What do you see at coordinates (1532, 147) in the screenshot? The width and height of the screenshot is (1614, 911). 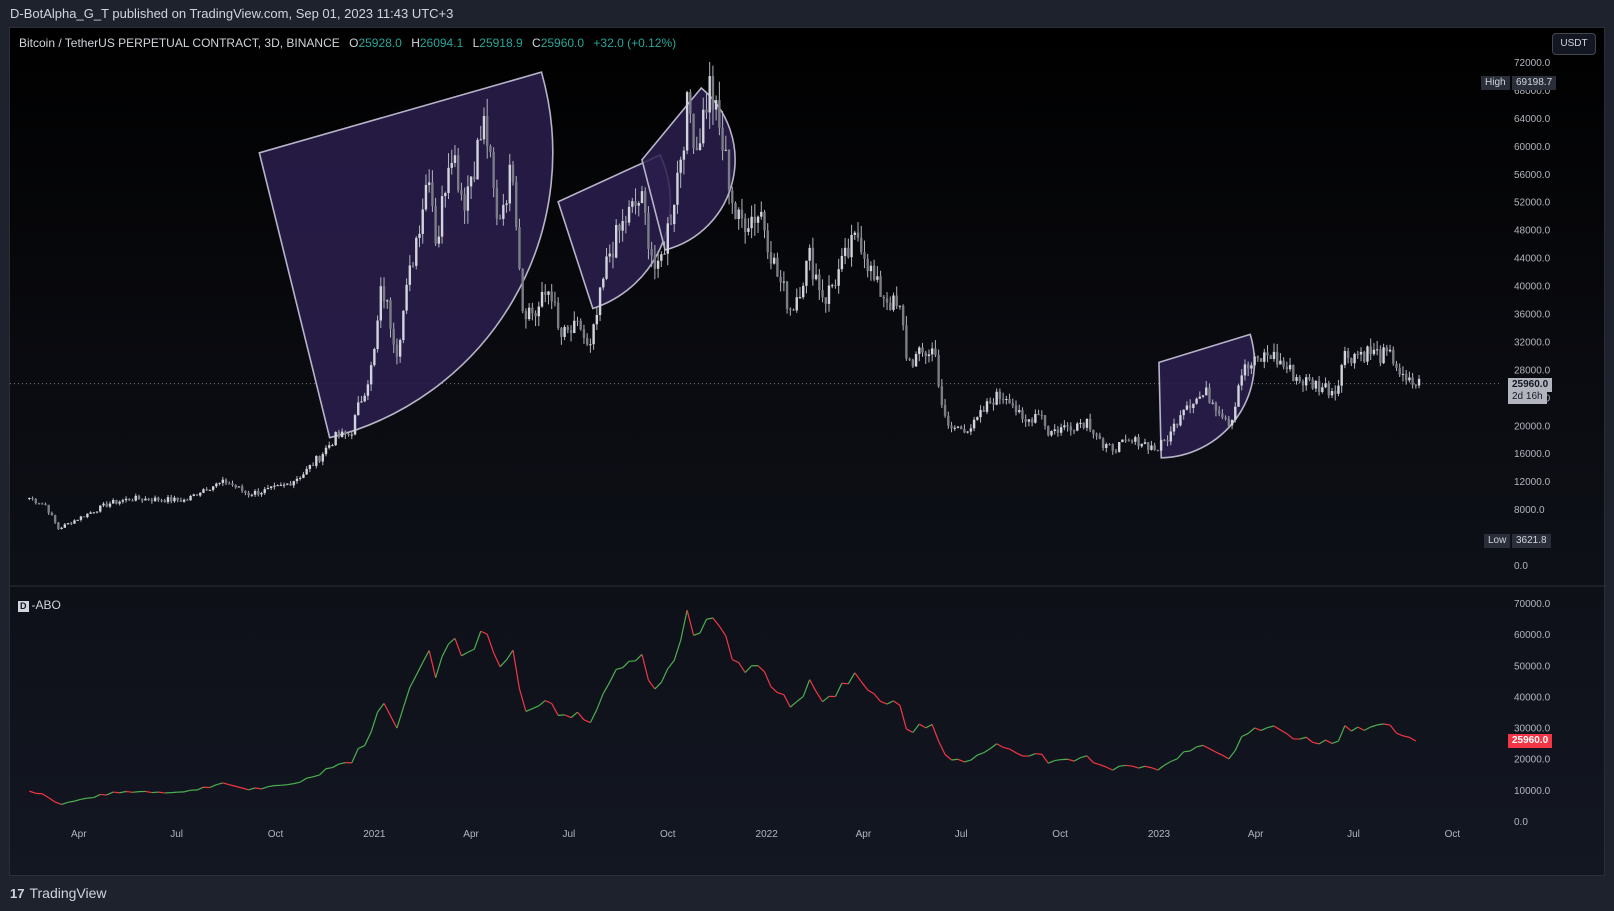 I see `price-axis-label: 60000.0` at bounding box center [1532, 147].